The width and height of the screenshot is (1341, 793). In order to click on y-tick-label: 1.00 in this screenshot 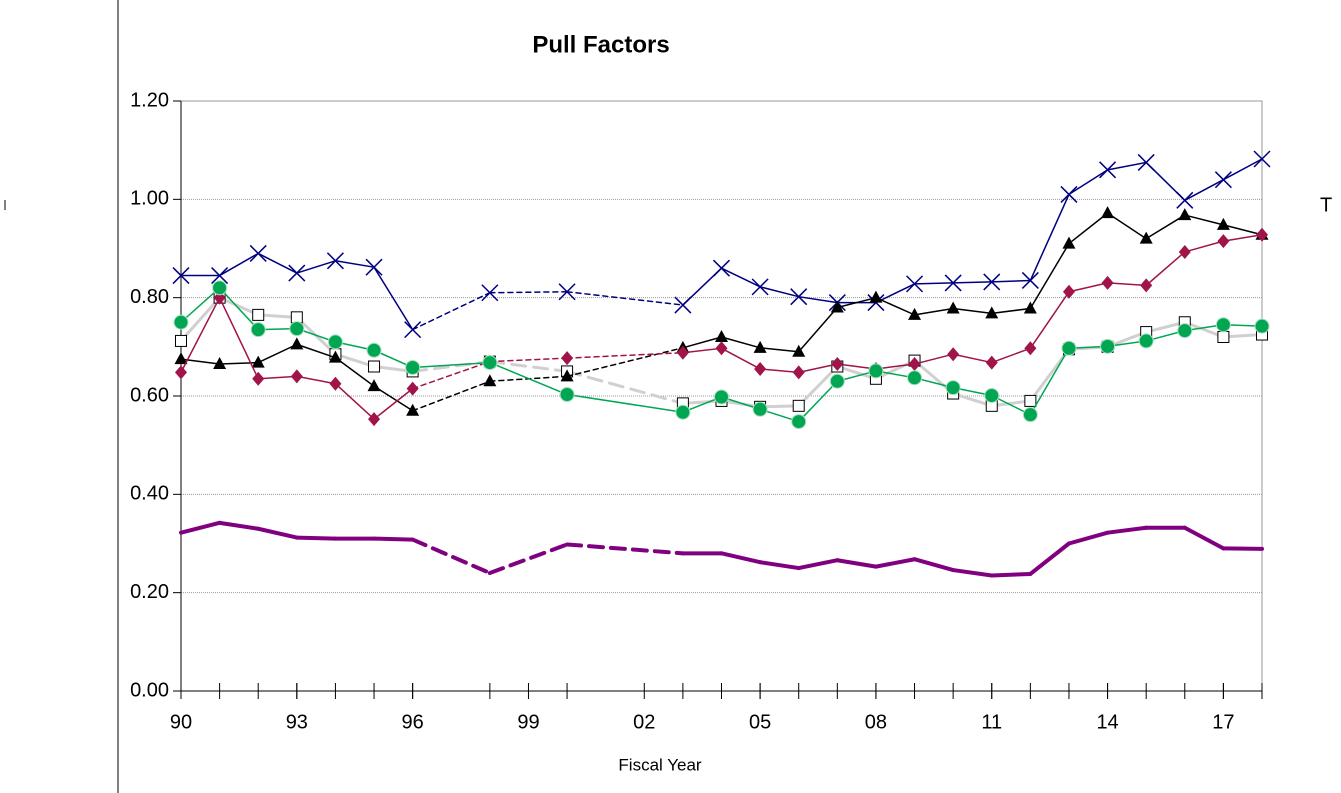, I will do `click(149, 199)`.